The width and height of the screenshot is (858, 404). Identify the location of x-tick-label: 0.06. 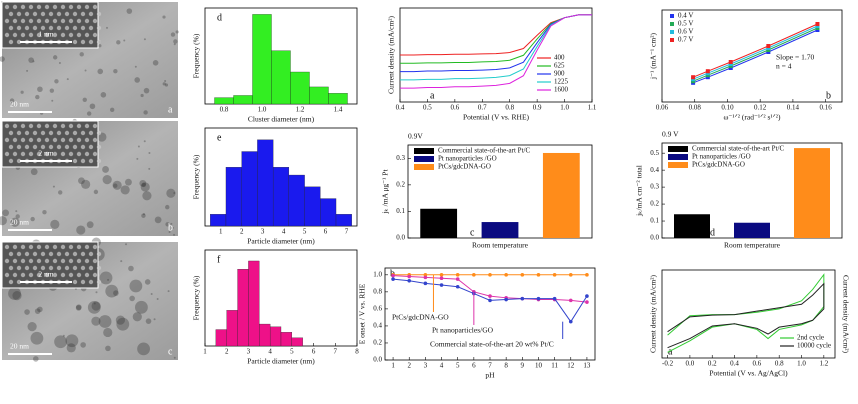
(662, 108).